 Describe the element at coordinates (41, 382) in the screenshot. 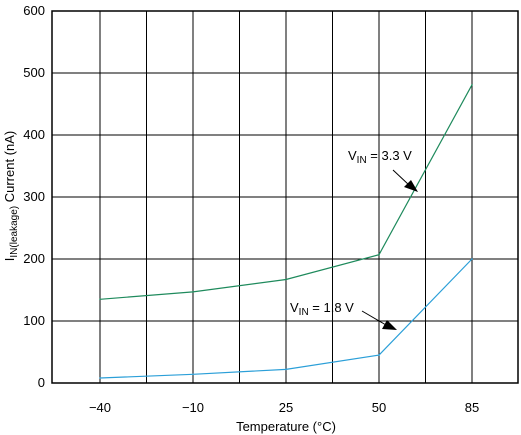

I see `y-tick-label: 0` at that location.